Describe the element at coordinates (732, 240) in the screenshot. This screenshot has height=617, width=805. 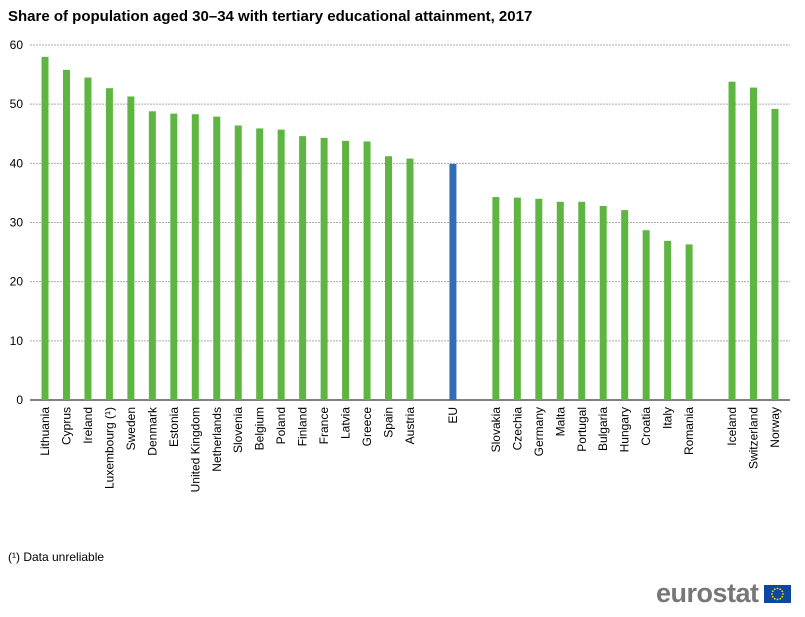
I see `bar-iceland` at that location.